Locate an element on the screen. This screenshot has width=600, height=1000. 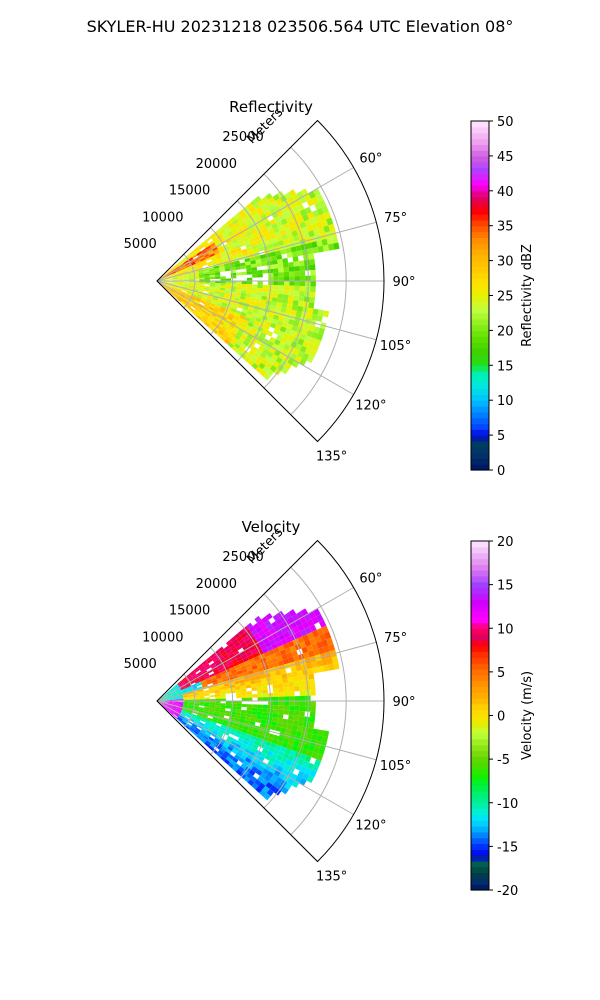
angle-tick-label: 75° is located at coordinates (395, 218).